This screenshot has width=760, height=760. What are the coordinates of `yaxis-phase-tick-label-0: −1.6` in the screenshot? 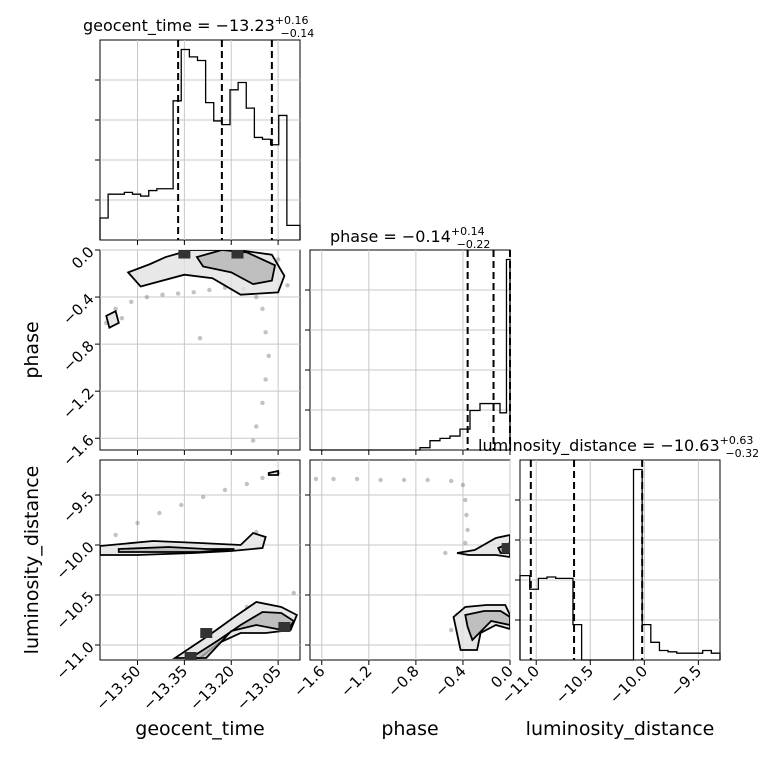 It's located at (78, 450).